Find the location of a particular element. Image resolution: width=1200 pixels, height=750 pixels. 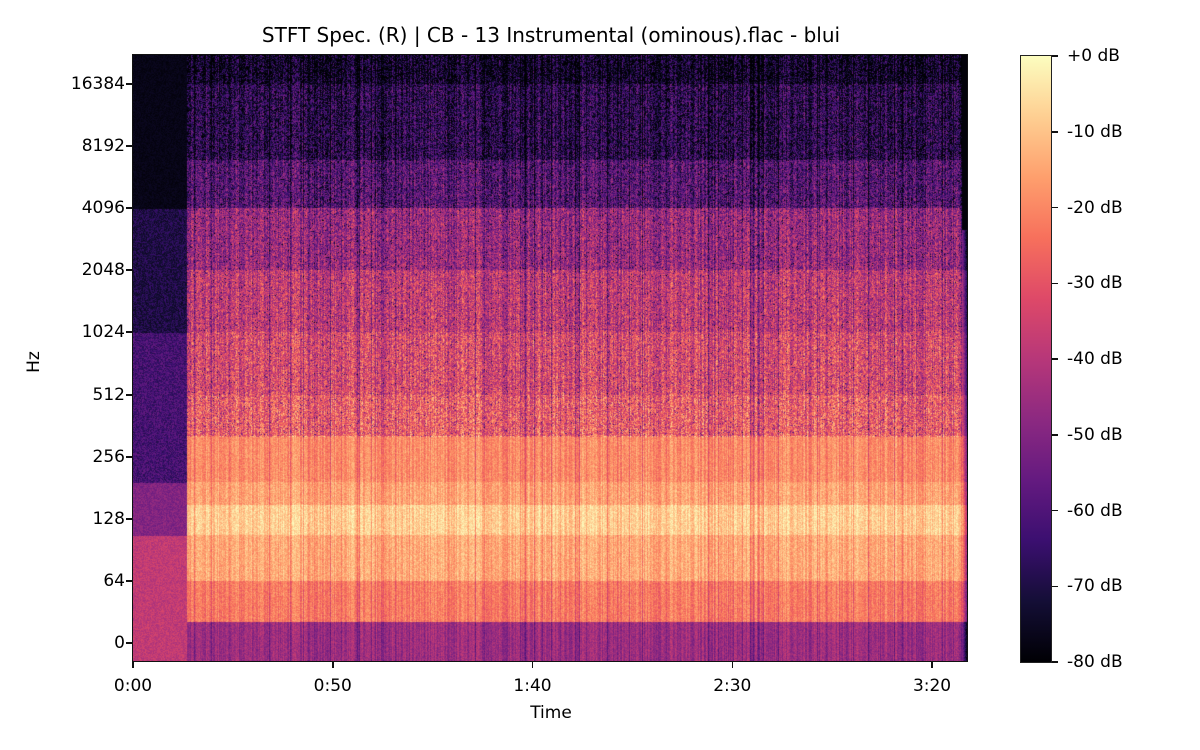

colorbar-tick-label: -60 dB is located at coordinates (1095, 510).